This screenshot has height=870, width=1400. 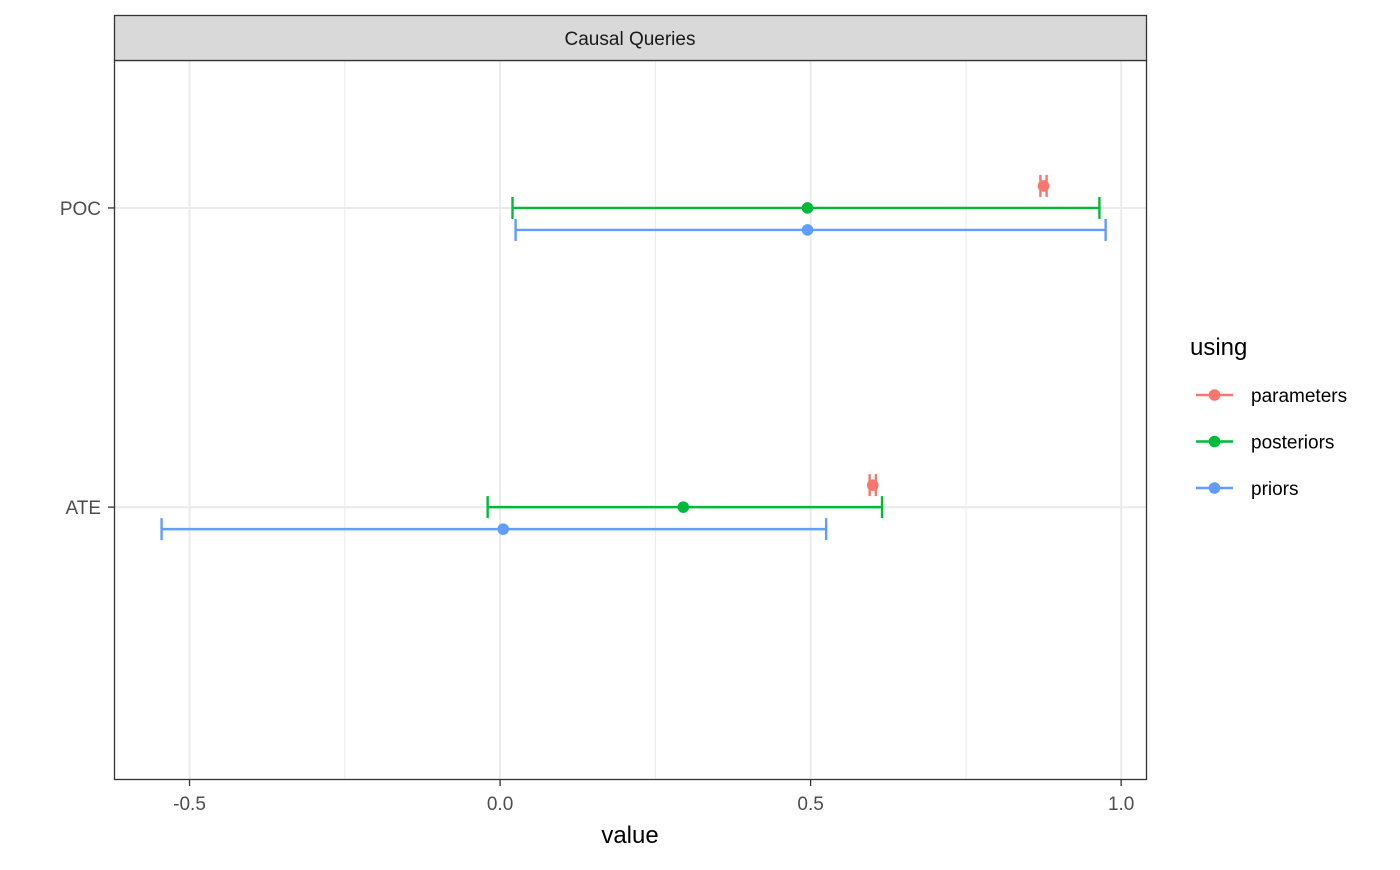 What do you see at coordinates (1268, 417) in the screenshot?
I see `legend: using parameters posteriors priors` at bounding box center [1268, 417].